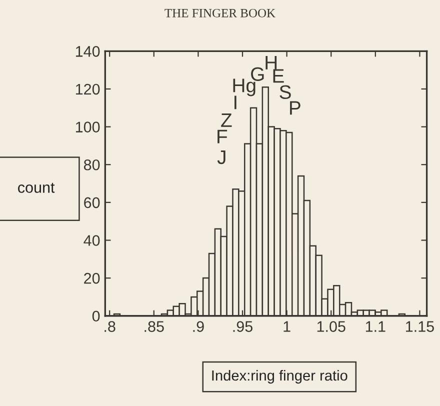  Describe the element at coordinates (420, 326) in the screenshot. I see `x-tick-label: 1.15` at that location.